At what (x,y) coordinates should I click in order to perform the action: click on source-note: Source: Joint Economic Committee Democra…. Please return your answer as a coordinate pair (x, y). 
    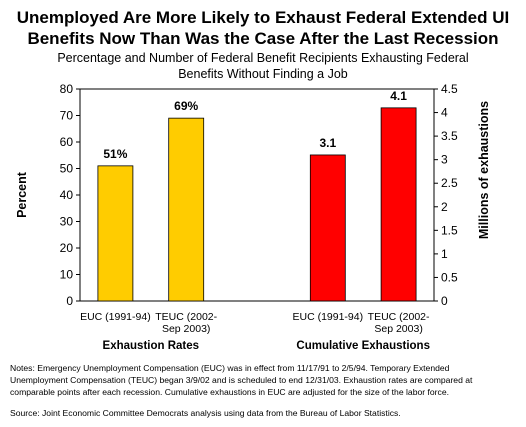
    Looking at the image, I should click on (205, 413).